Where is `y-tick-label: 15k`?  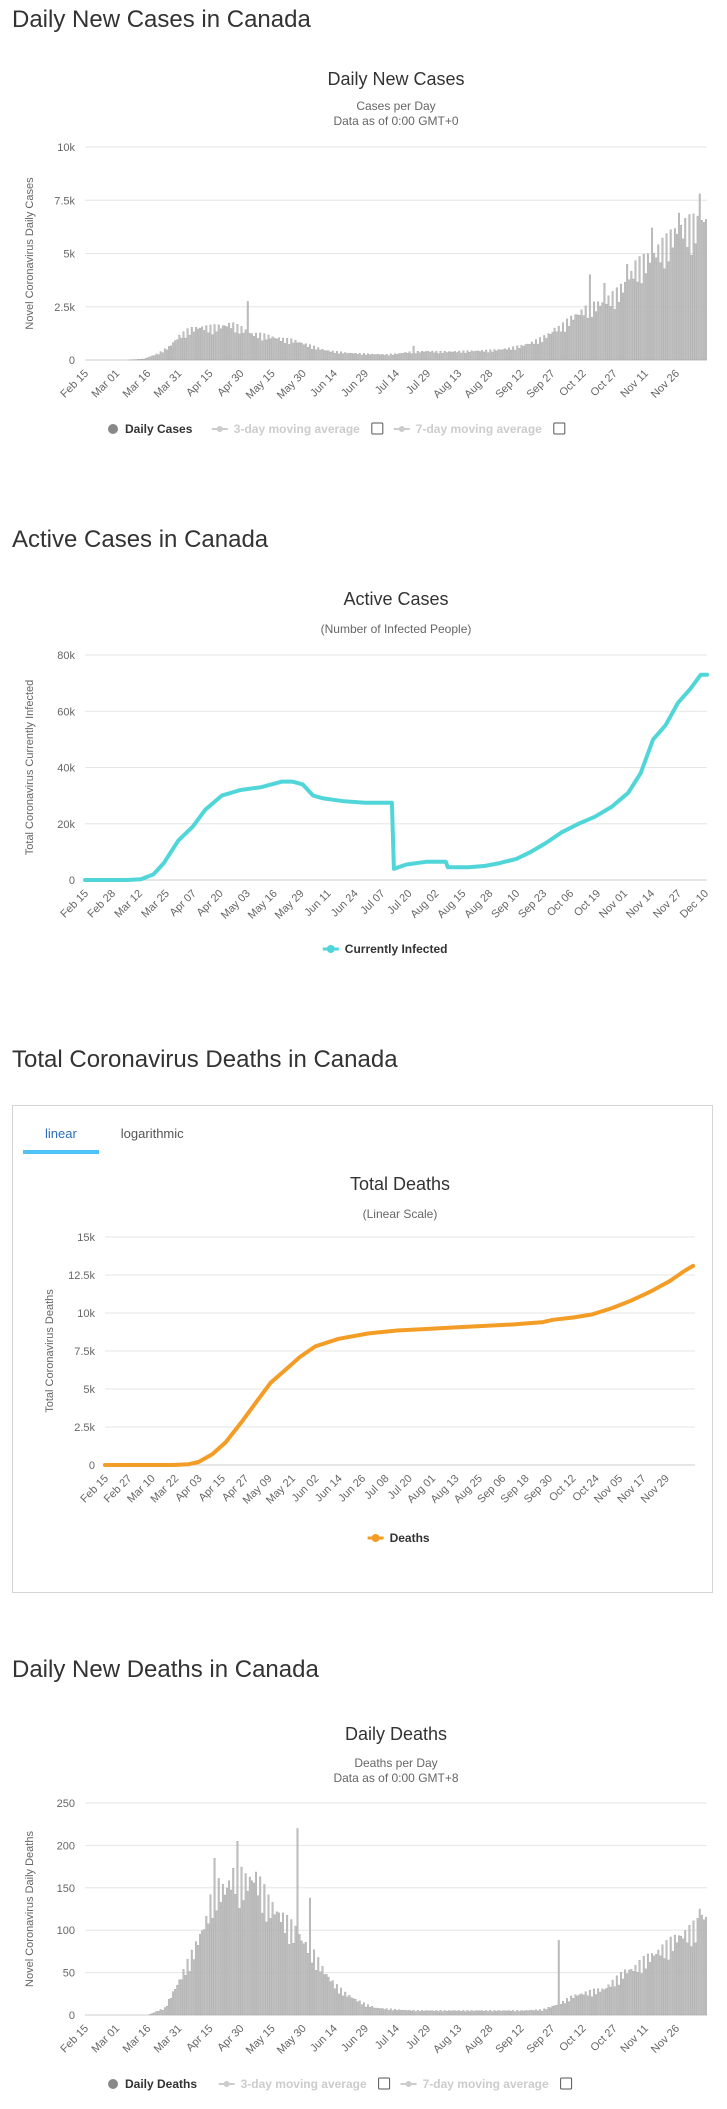 y-tick-label: 15k is located at coordinates (86, 1238).